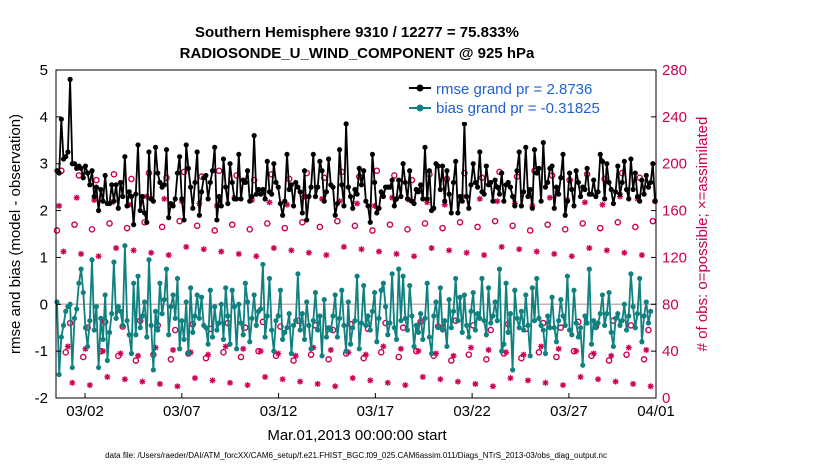 The width and height of the screenshot is (830, 470). I want to click on y-right-tick-label: 240, so click(674, 117).